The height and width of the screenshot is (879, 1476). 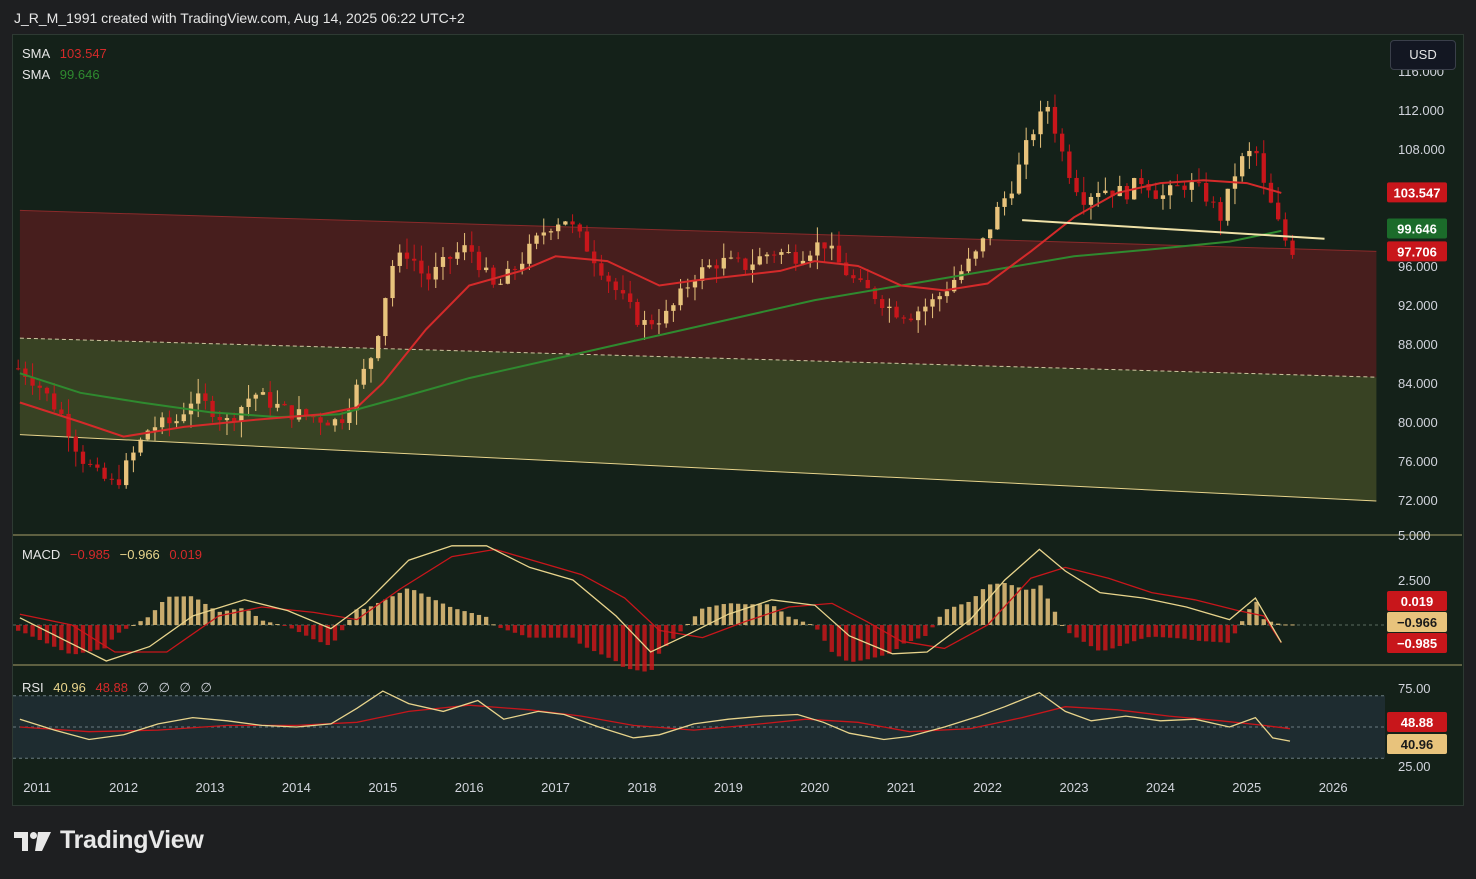 I want to click on macd-panel-marks, so click(x=699, y=608).